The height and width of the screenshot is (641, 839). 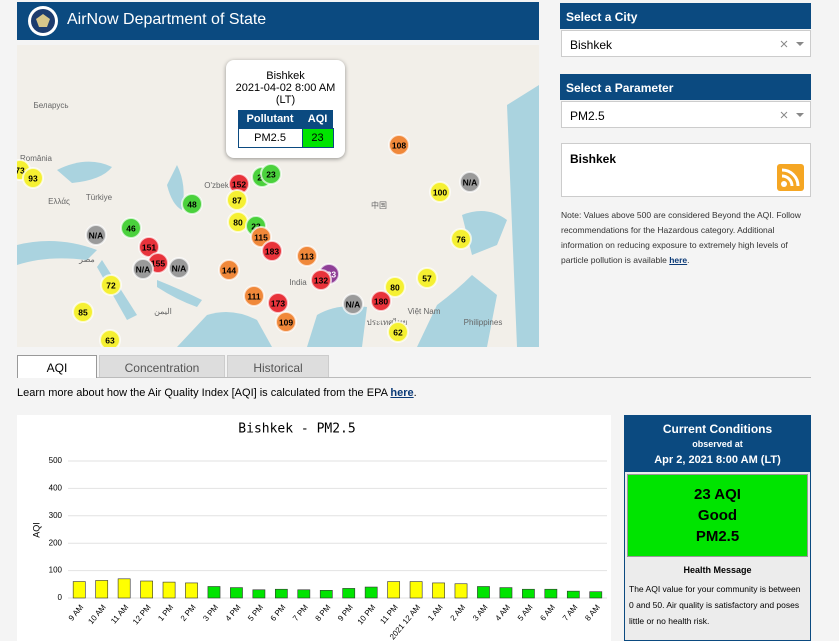 What do you see at coordinates (225, 185) in the screenshot?
I see `map-label: O'zbekiston` at bounding box center [225, 185].